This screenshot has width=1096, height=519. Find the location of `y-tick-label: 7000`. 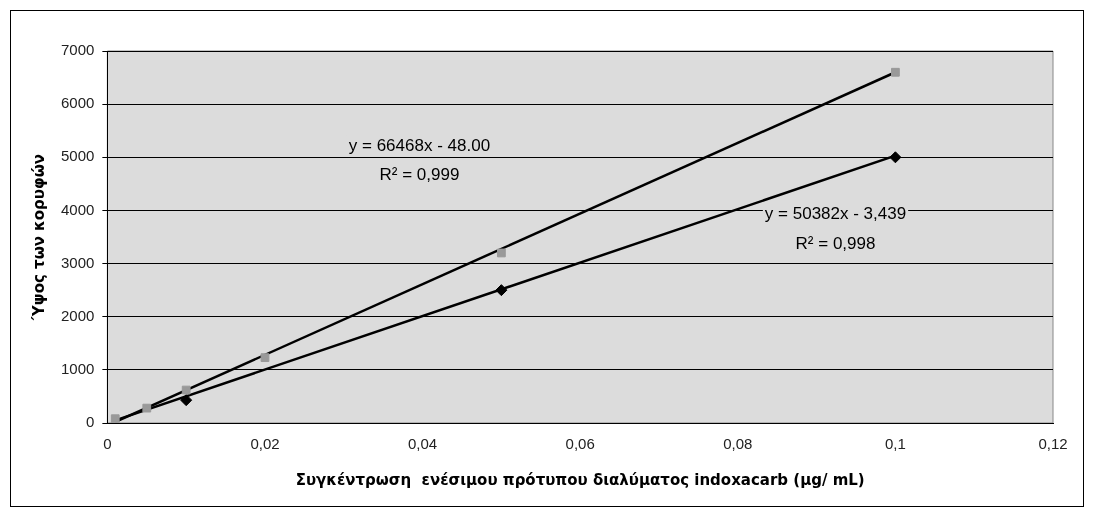

y-tick-label: 7000 is located at coordinates (77, 50).